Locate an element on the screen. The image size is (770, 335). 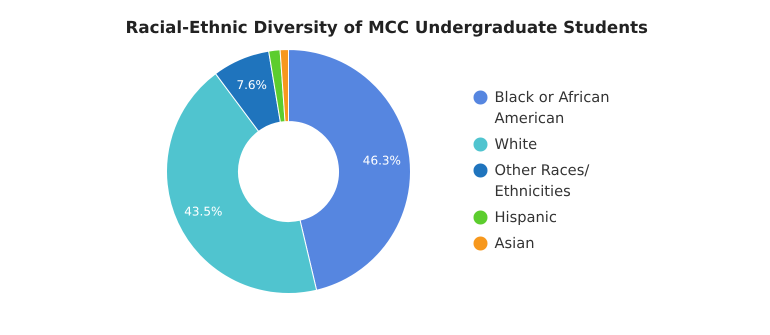
data-label: 7.6% is located at coordinates (251, 85).